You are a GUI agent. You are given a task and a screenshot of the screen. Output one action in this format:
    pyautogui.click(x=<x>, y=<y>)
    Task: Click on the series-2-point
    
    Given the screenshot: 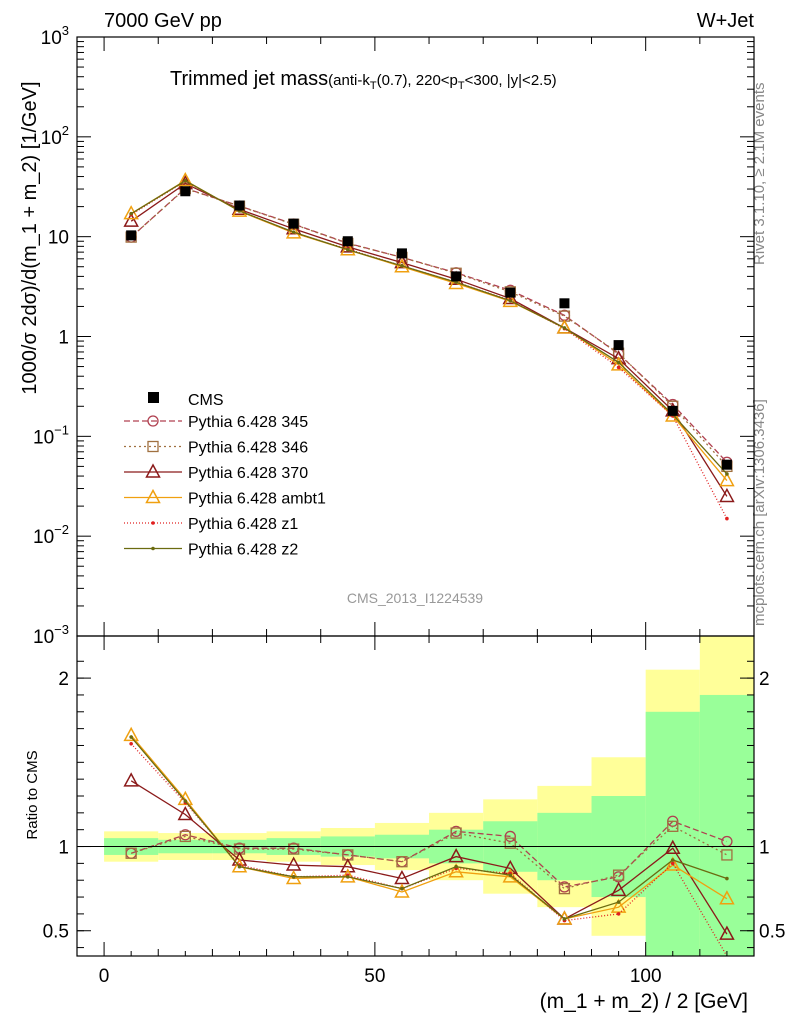 What is the action you would take?
    pyautogui.click(x=727, y=495)
    